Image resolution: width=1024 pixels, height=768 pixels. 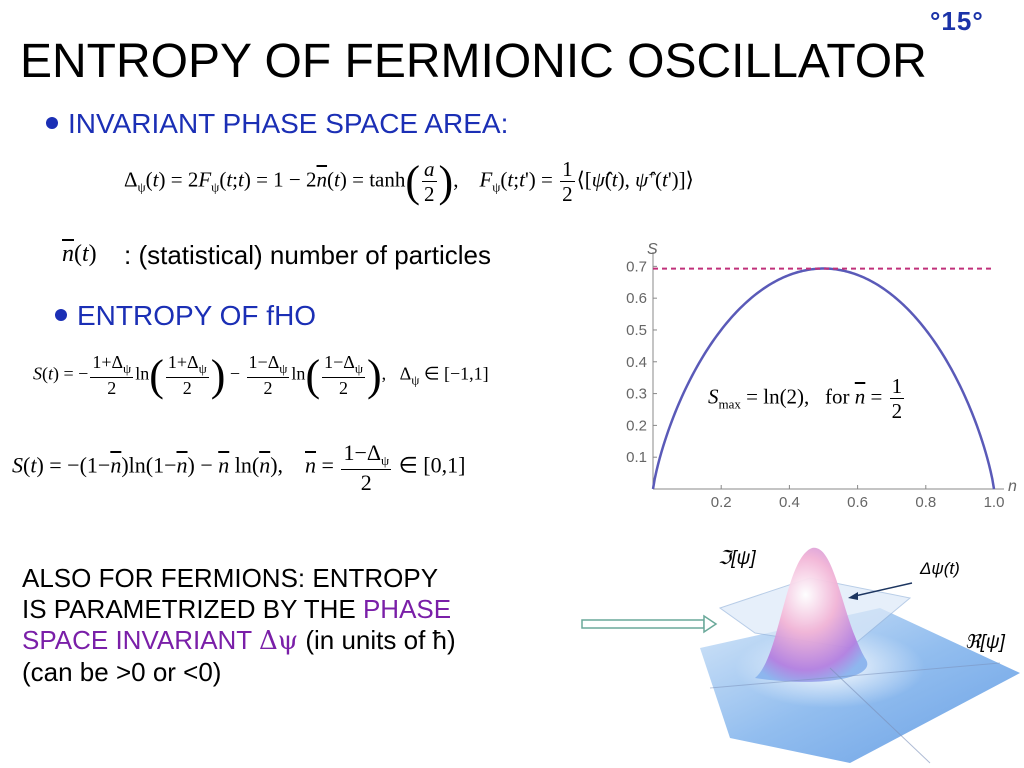 I want to click on bottom-line-3-highlight: SPACE INVARIANT, so click(x=140, y=640).